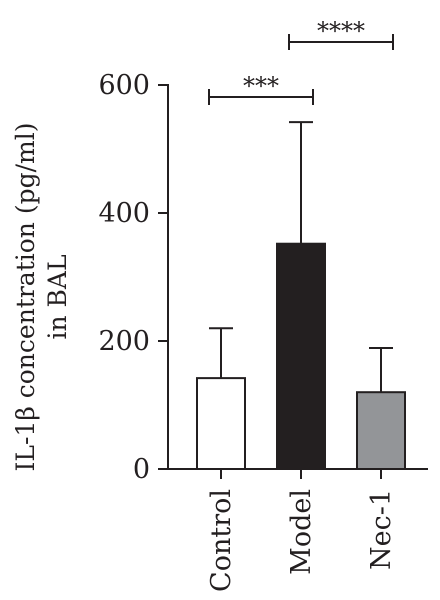 The height and width of the screenshot is (600, 440). What do you see at coordinates (124, 85) in the screenshot?
I see `y-tick-label: 600` at bounding box center [124, 85].